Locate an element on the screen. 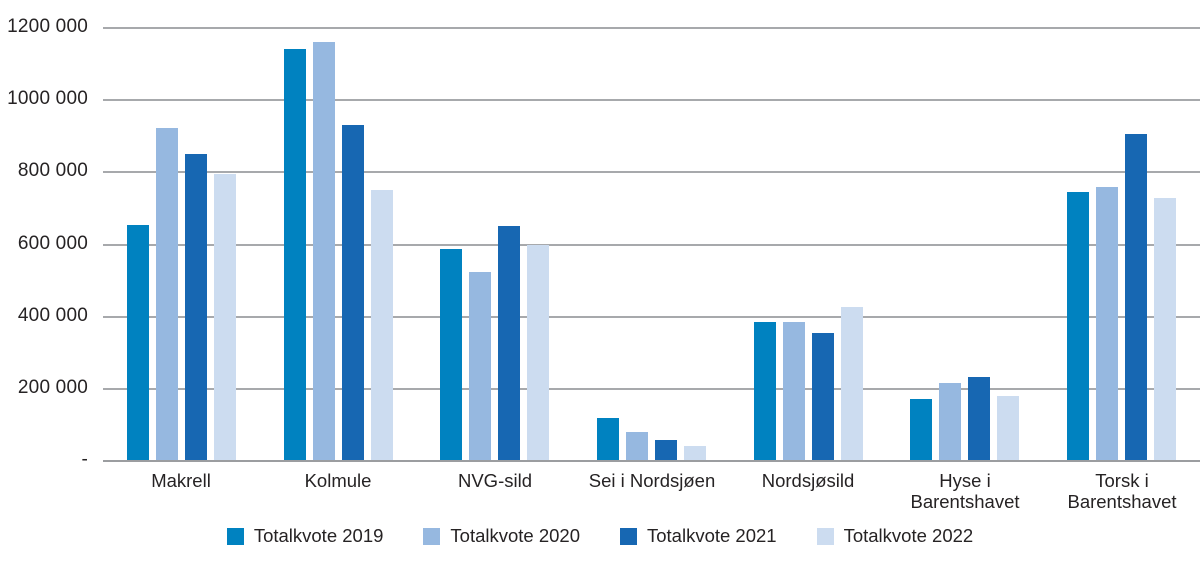  legend-label: Totalkvote 2020 is located at coordinates (515, 535).